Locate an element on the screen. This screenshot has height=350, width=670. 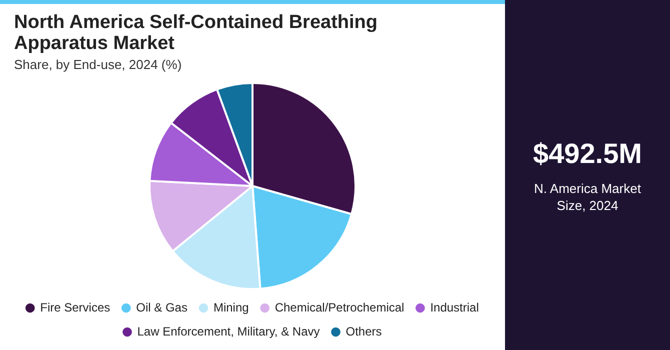
chart-title: North America Self-Contained Breathing Apparatus Market is located at coordinates (196, 33).